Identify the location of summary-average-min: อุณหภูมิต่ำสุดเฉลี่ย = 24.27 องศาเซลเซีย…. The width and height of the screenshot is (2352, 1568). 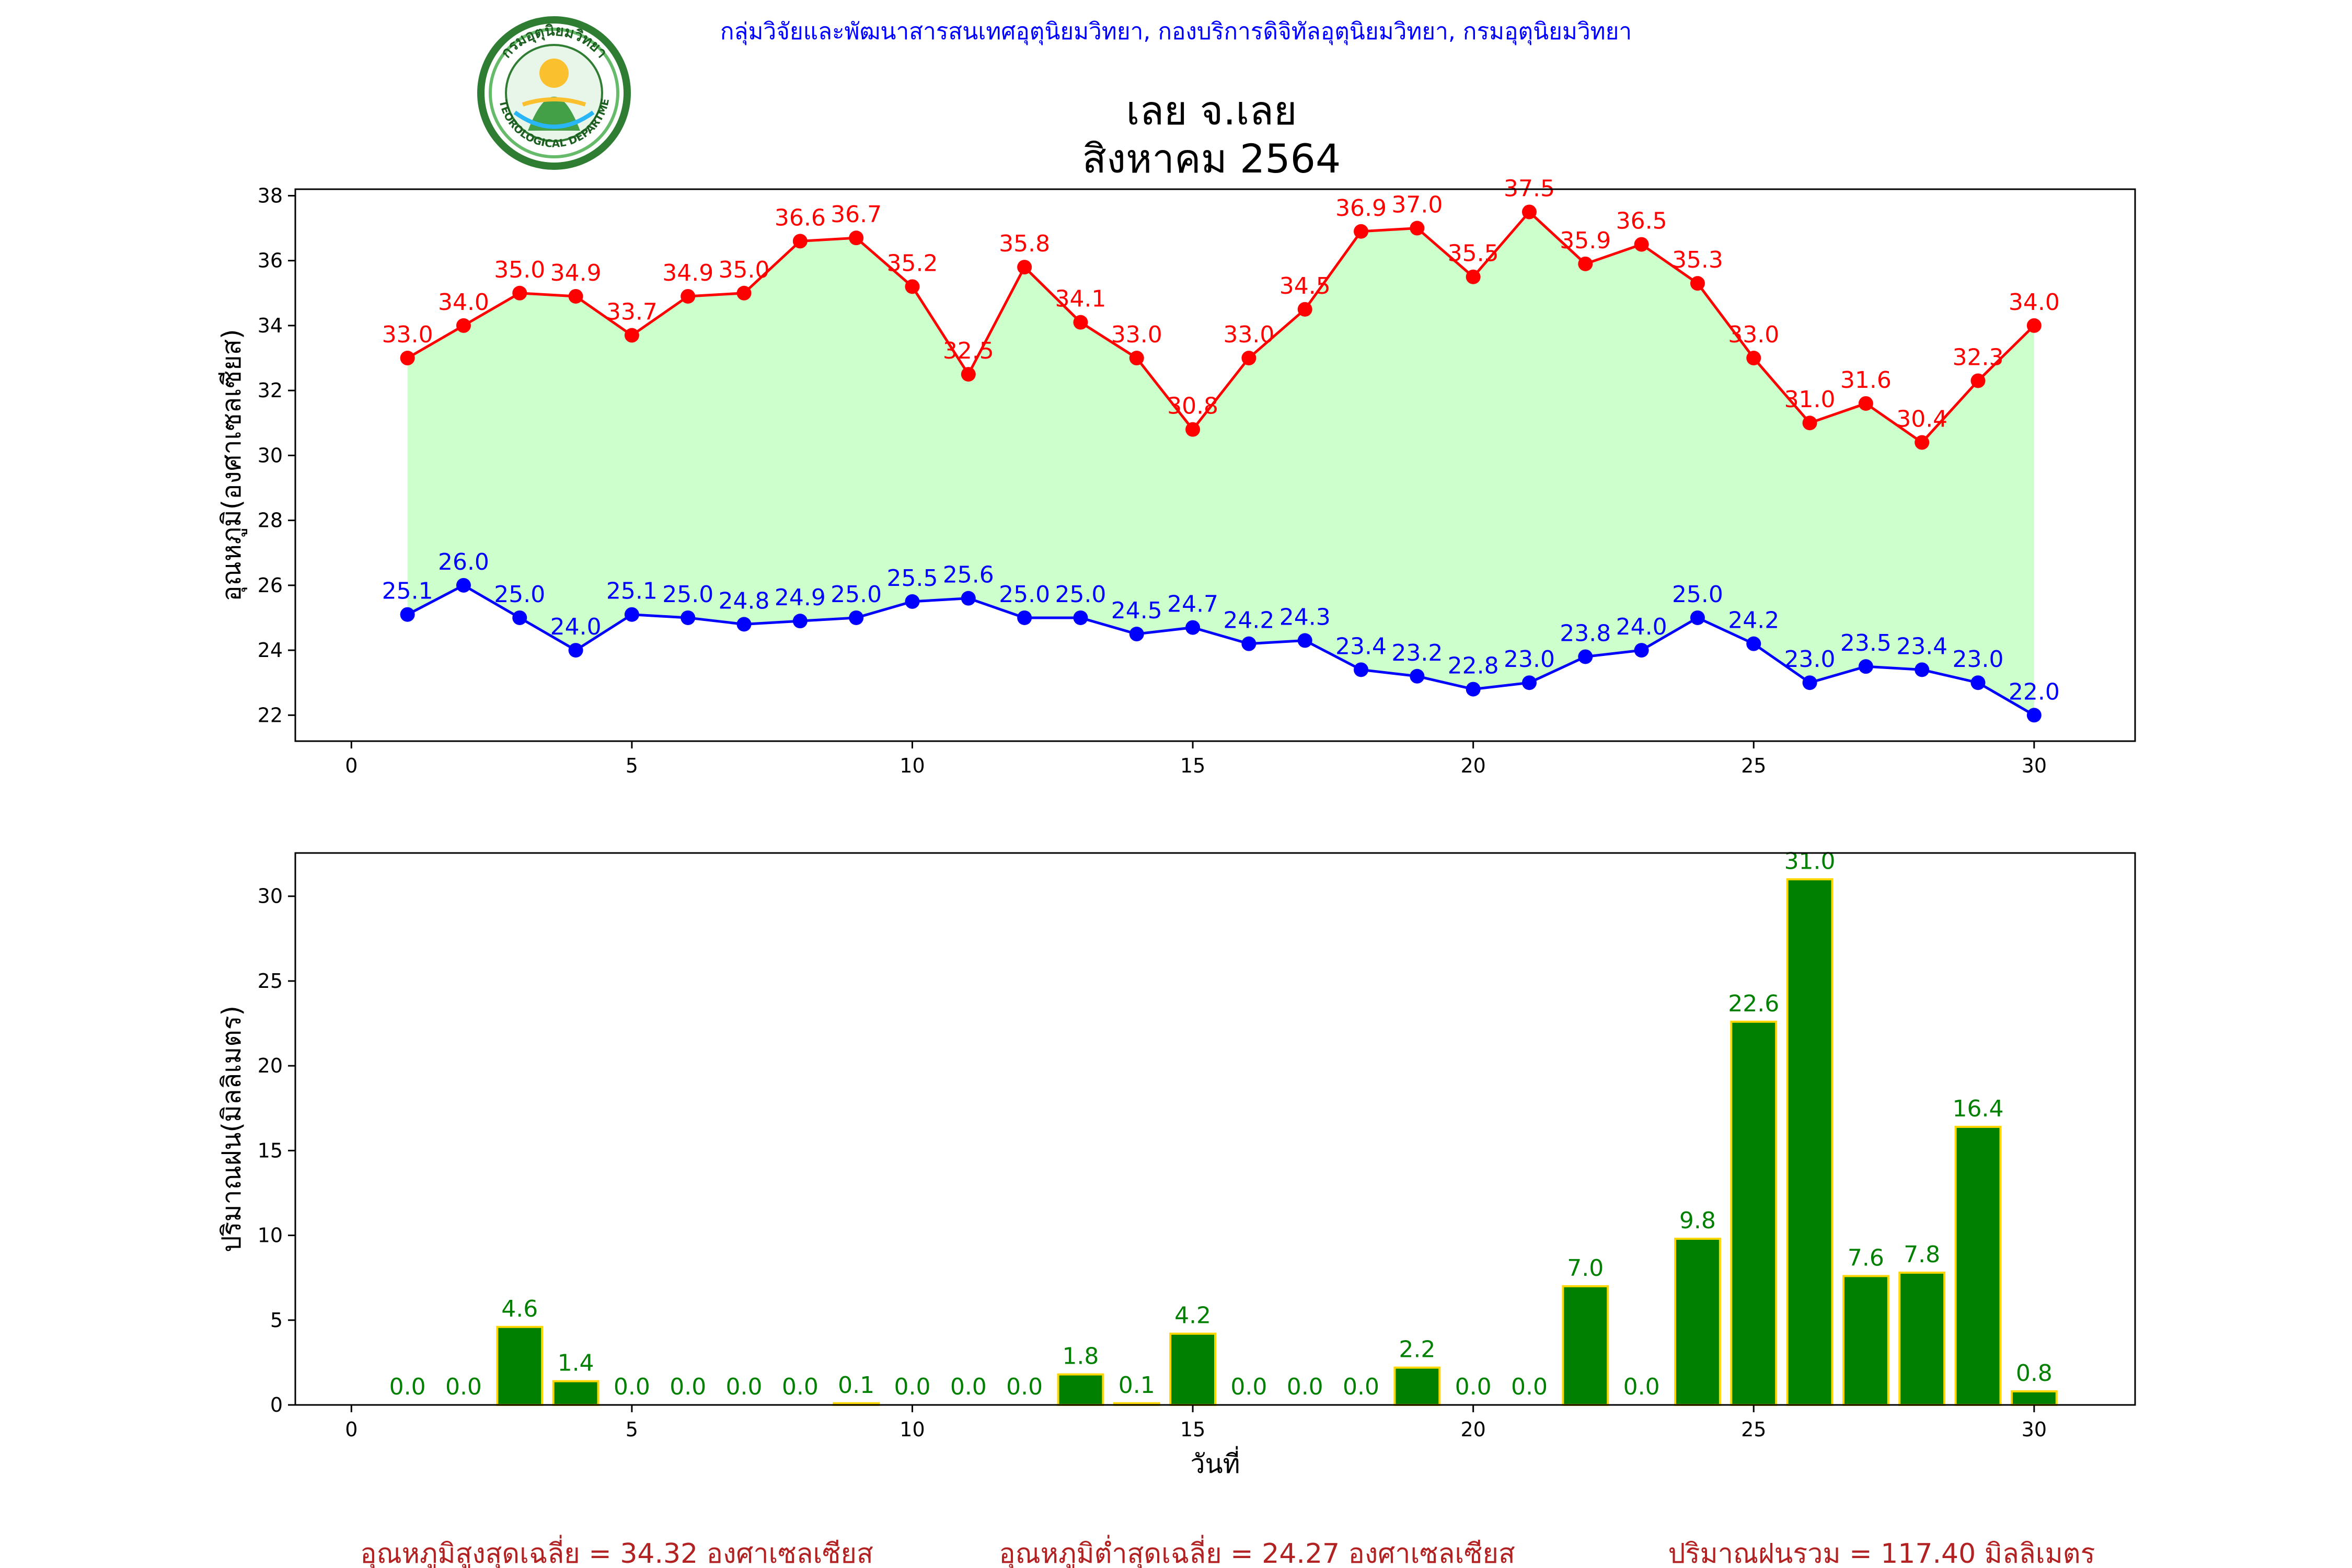
(1257, 1551).